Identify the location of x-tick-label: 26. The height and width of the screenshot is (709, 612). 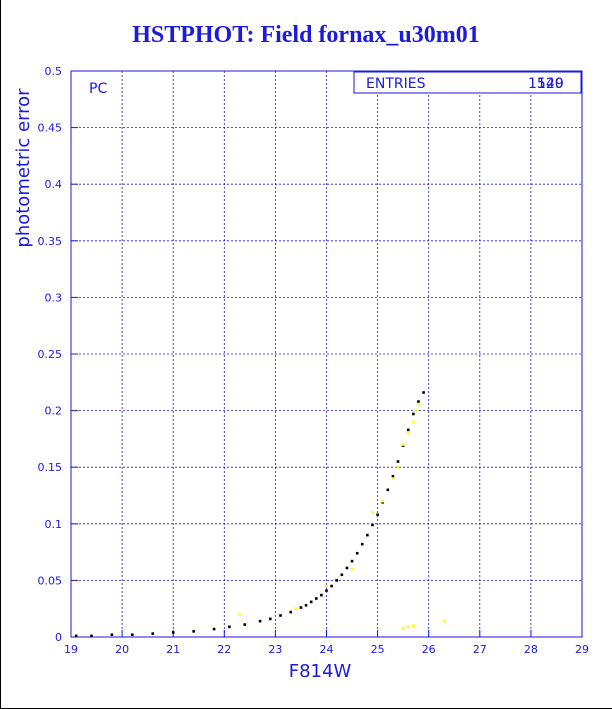
(429, 649).